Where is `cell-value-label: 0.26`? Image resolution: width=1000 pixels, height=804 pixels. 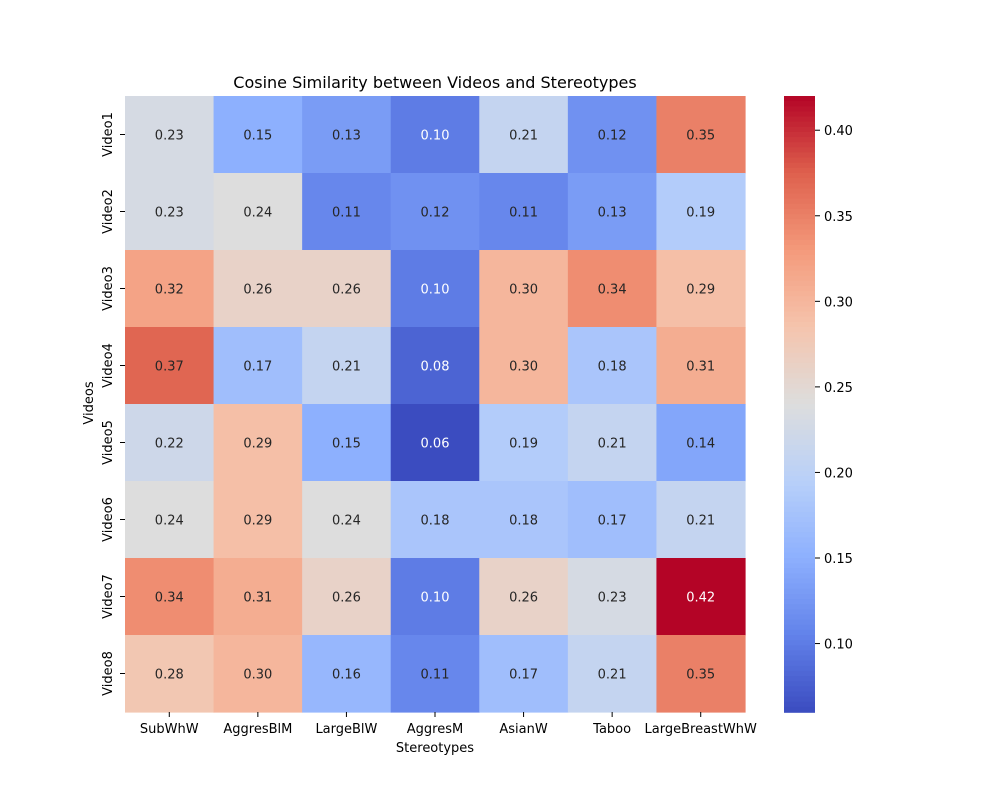 cell-value-label: 0.26 is located at coordinates (346, 598).